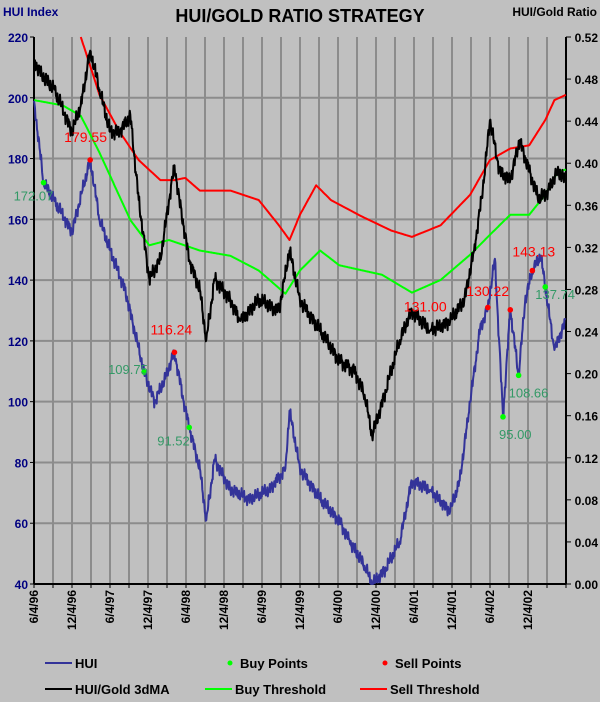  What do you see at coordinates (72, 610) in the screenshot?
I see `x-tick-label: 12/4/96` at bounding box center [72, 610].